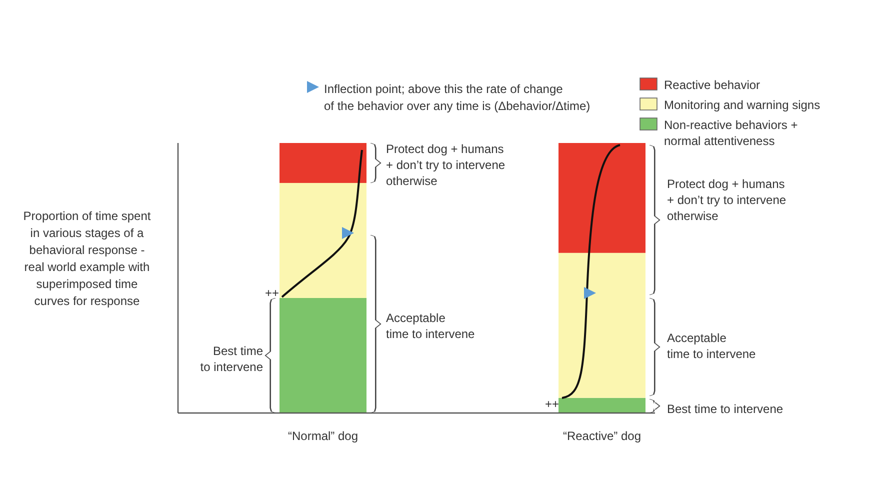  What do you see at coordinates (602, 436) in the screenshot?
I see `x-tick-label: “Reactive” dog` at bounding box center [602, 436].